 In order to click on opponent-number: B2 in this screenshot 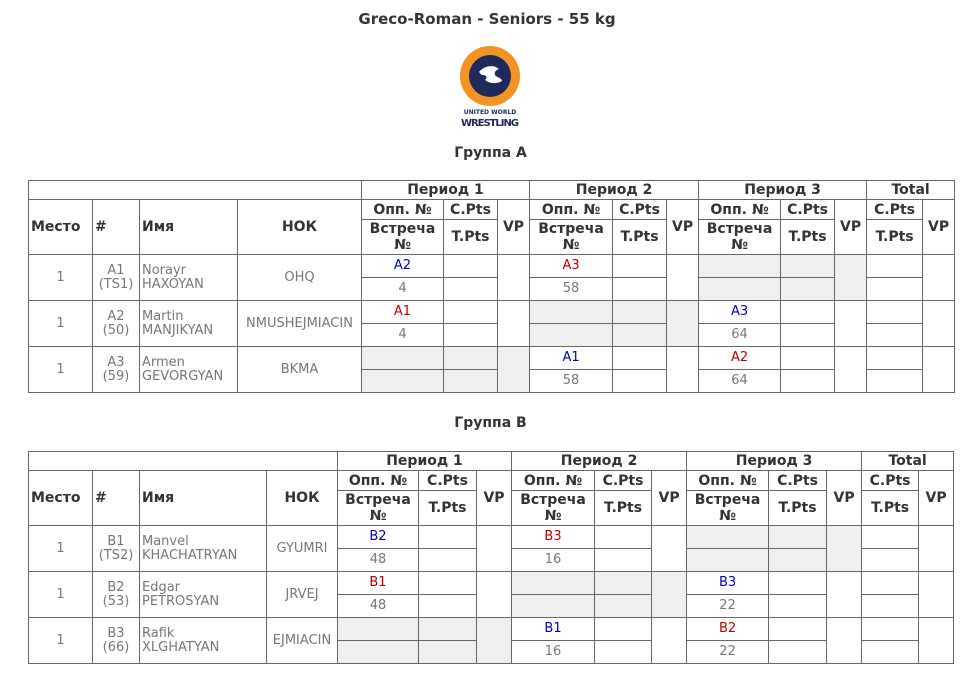, I will do `click(378, 537)`.